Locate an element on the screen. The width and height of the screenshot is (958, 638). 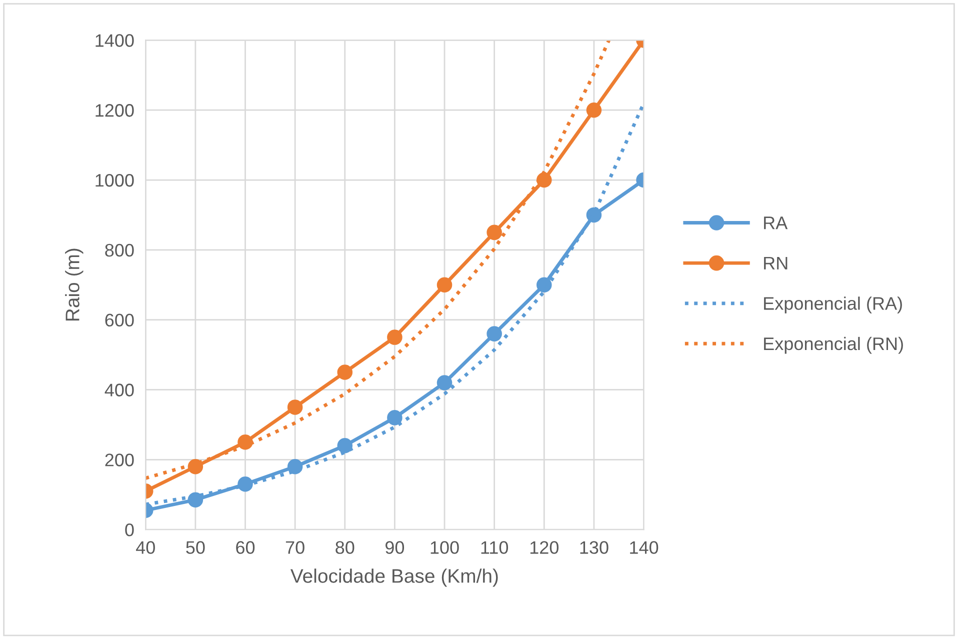
y-tick-label: 800 is located at coordinates (119, 250).